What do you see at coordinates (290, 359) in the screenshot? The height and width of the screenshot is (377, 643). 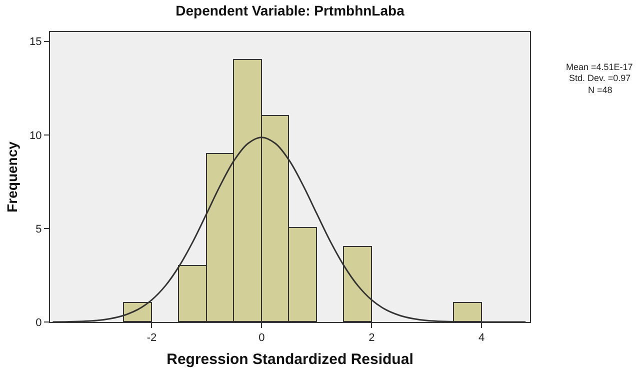 I see `x-axis-title: Regression Standardized Residual` at bounding box center [290, 359].